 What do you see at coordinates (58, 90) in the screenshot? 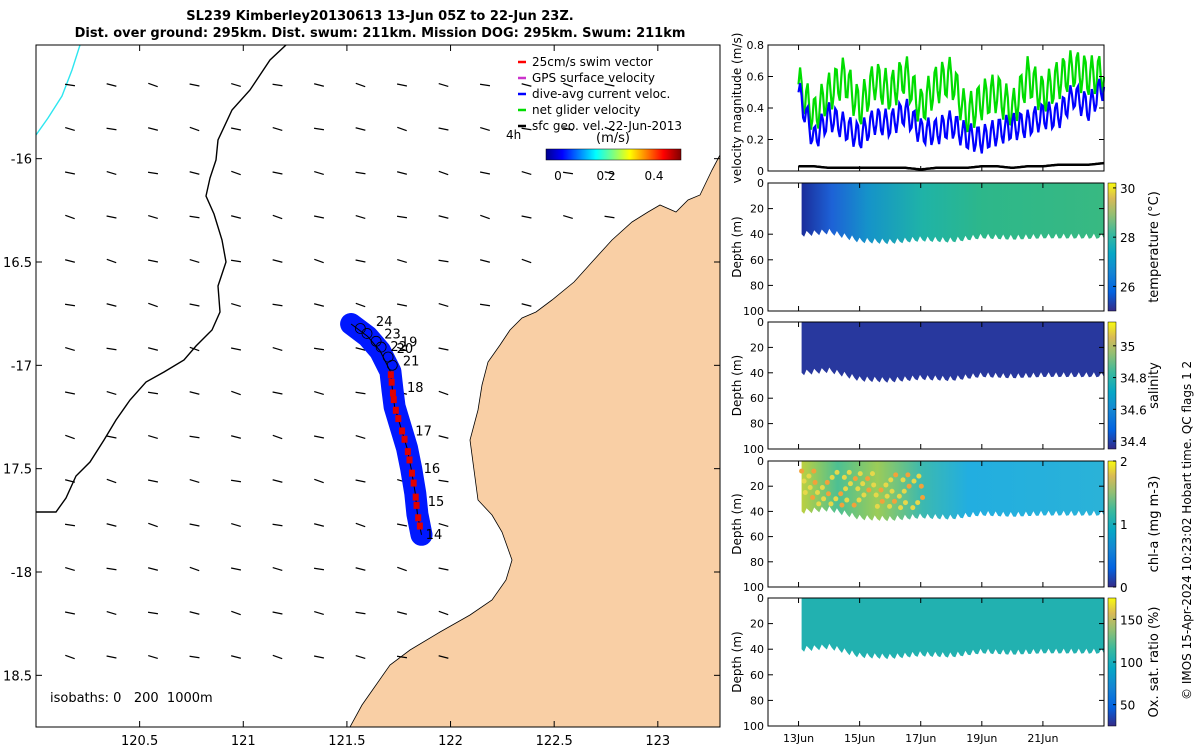
I see `thousand-metre-isobath` at bounding box center [58, 90].